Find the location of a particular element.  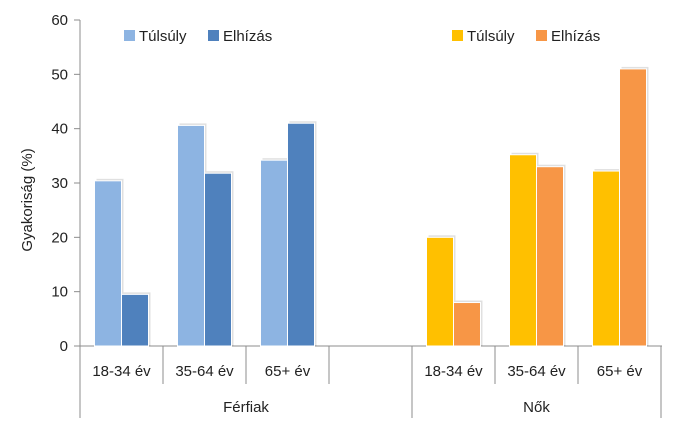

y-tick-label: 60 is located at coordinates (59, 20).